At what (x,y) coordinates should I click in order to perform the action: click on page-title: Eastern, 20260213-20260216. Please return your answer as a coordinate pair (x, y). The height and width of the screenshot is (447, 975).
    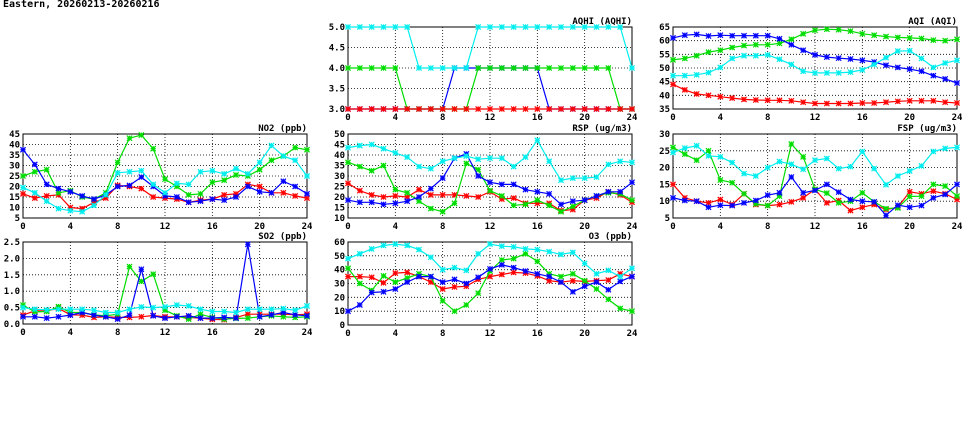
    Looking at the image, I should click on (81, 5).